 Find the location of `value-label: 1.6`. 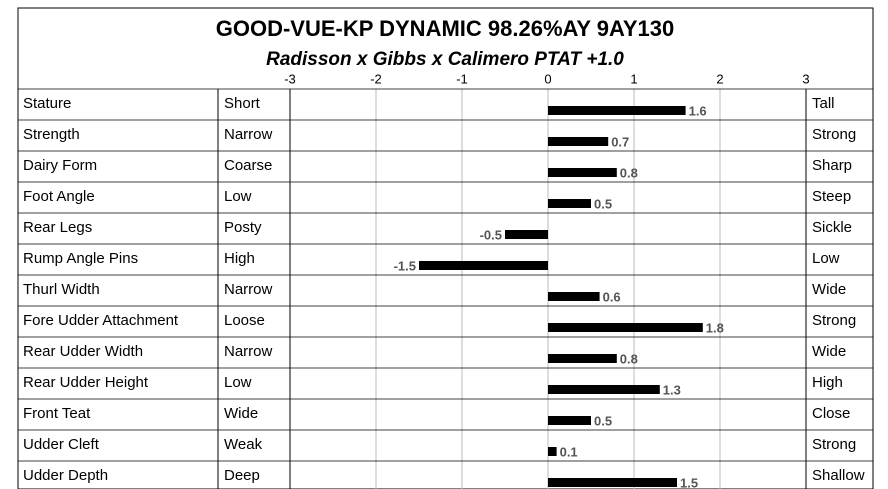

value-label: 1.6 is located at coordinates (698, 110).